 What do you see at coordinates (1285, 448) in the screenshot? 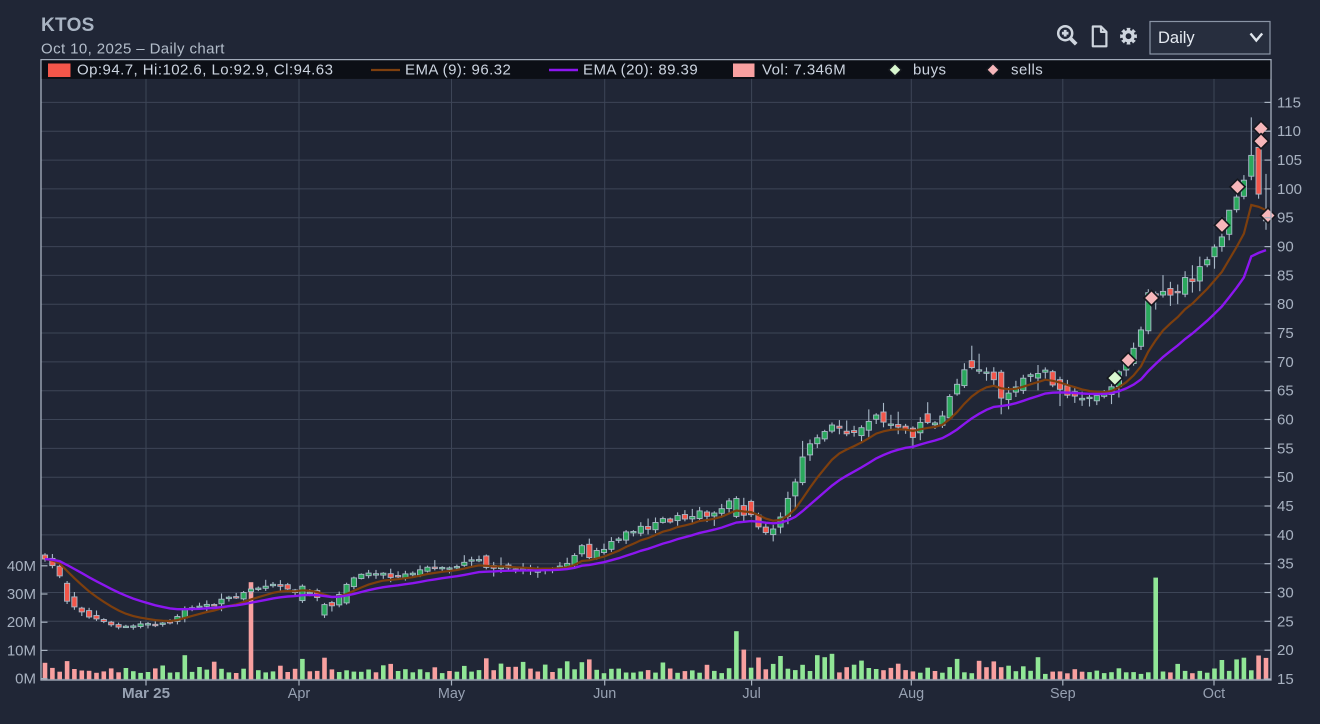
I see `svg-text: 55` at bounding box center [1285, 448].